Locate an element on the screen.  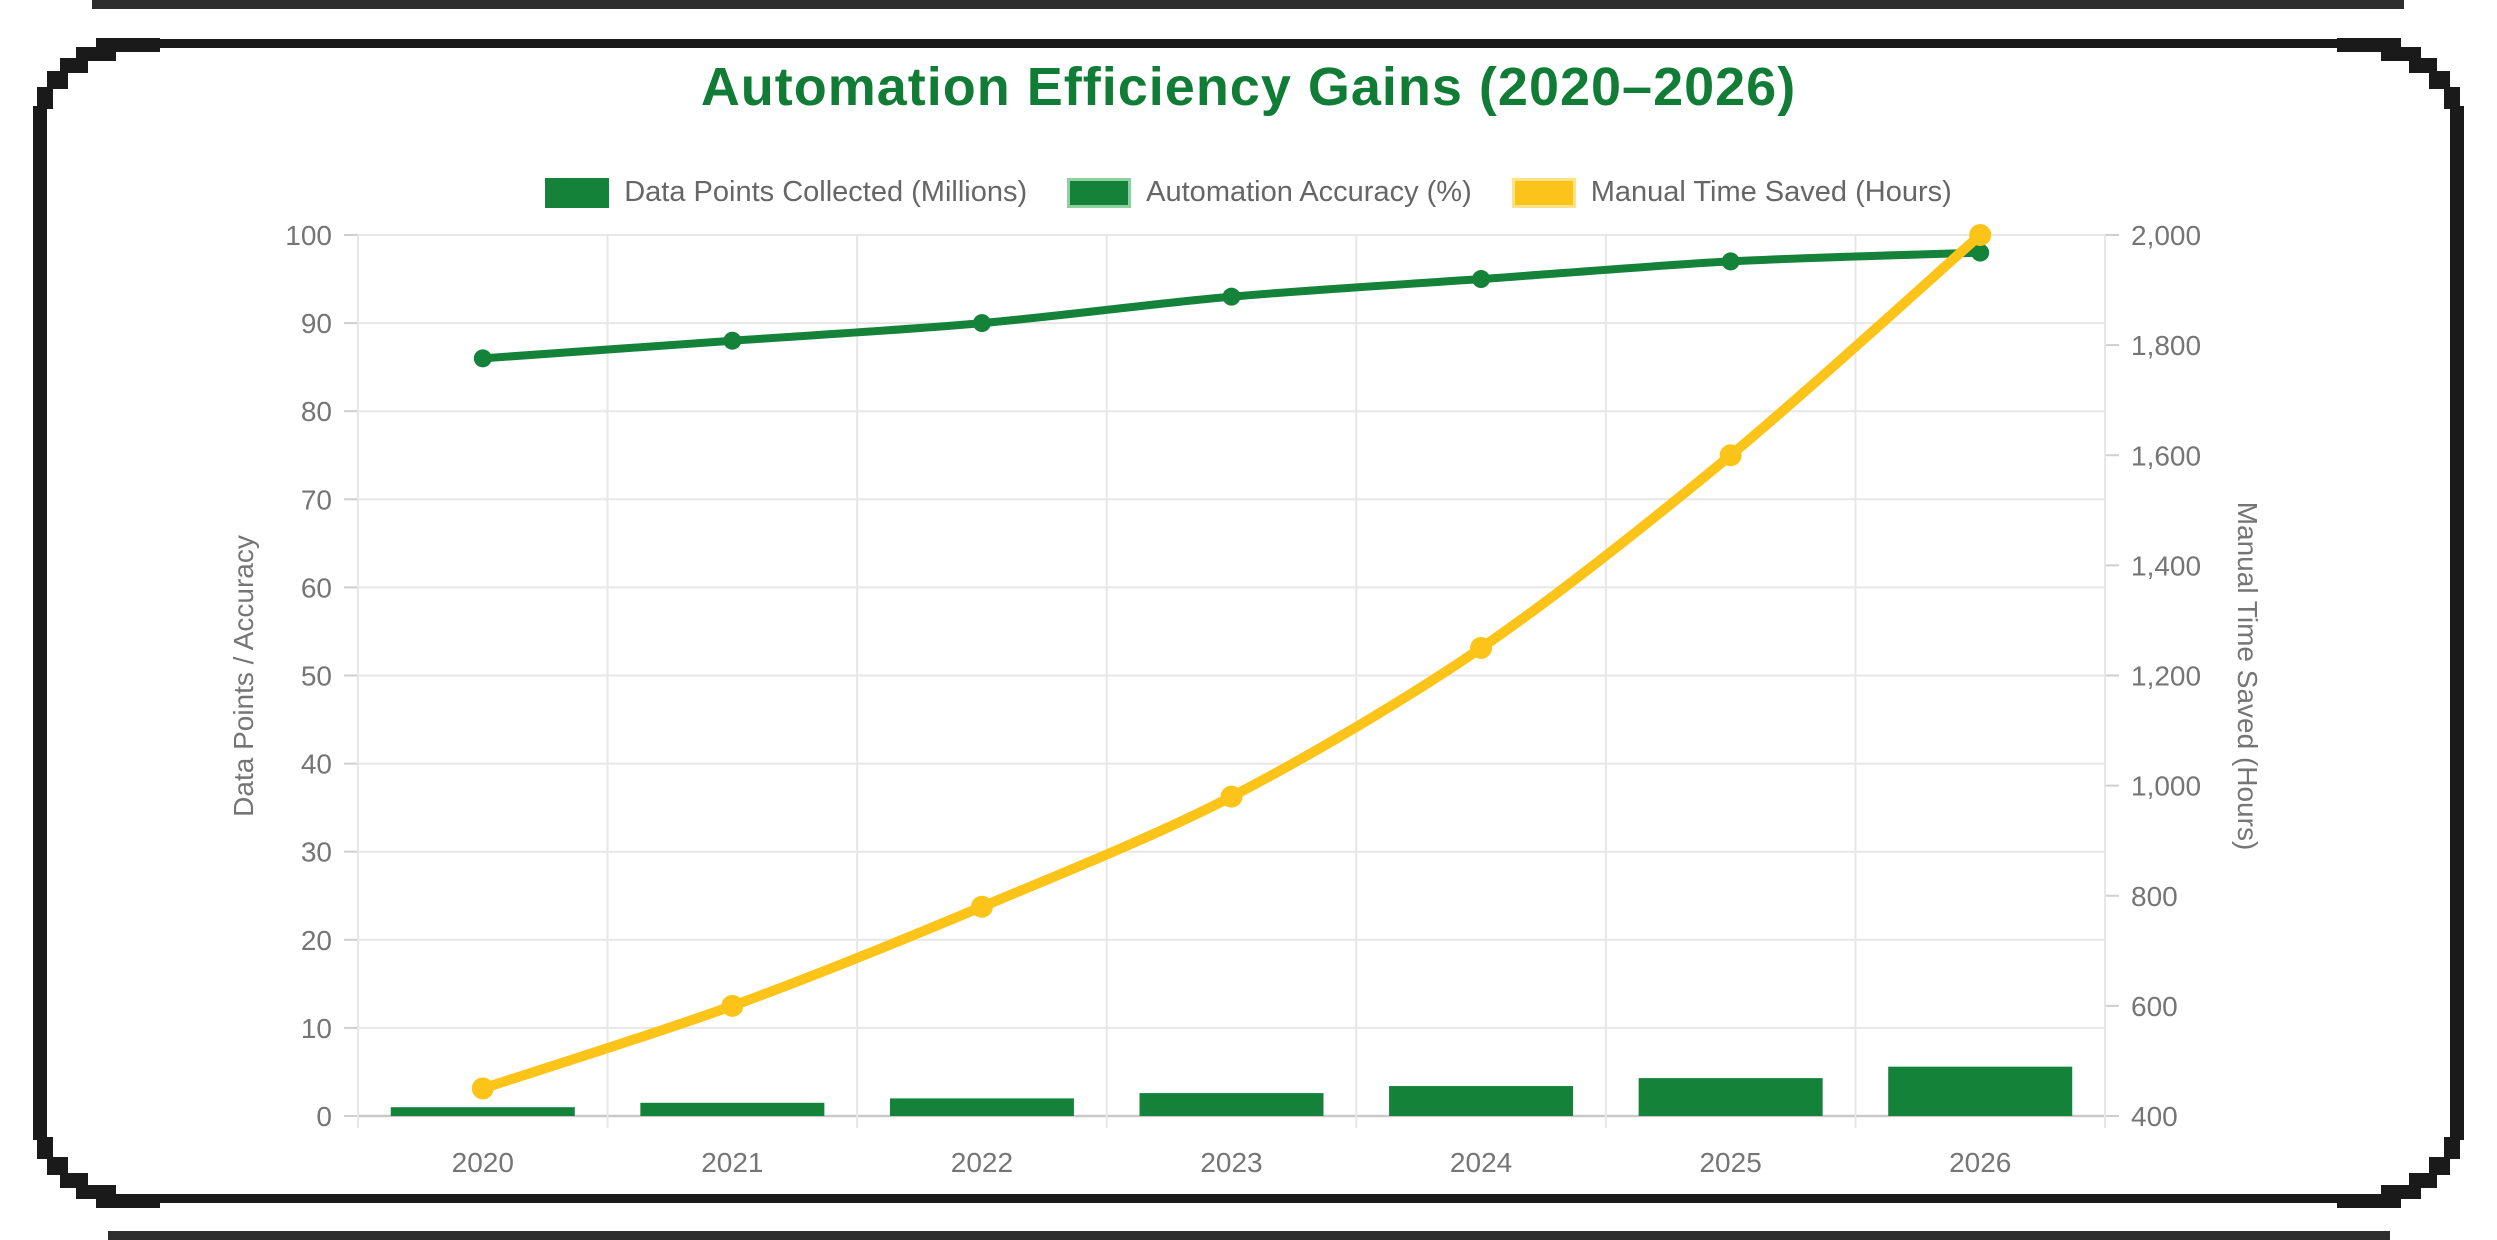
x-axis-tick-label: 2026 is located at coordinates (1980, 1162).